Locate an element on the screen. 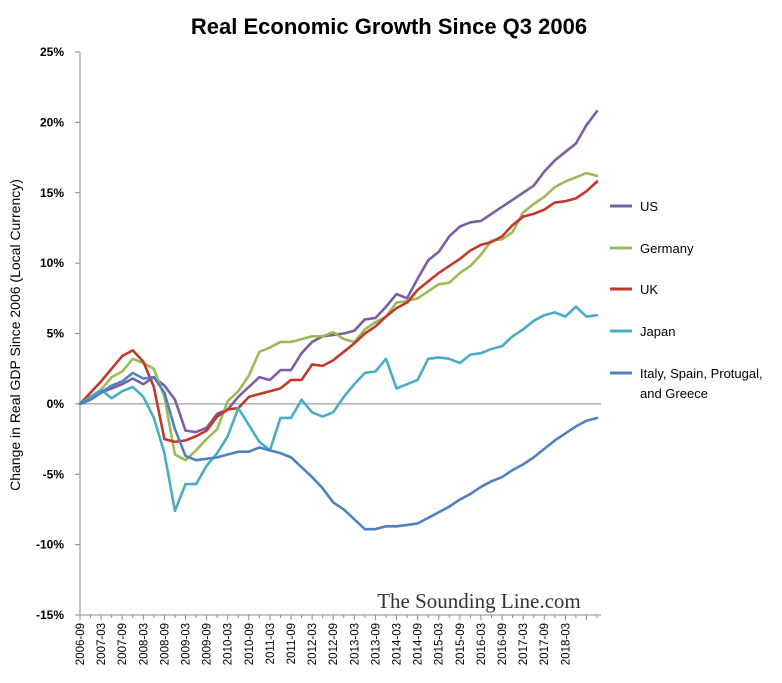 The image size is (782, 683). x-tick-label: 2008-09 is located at coordinates (165, 644).